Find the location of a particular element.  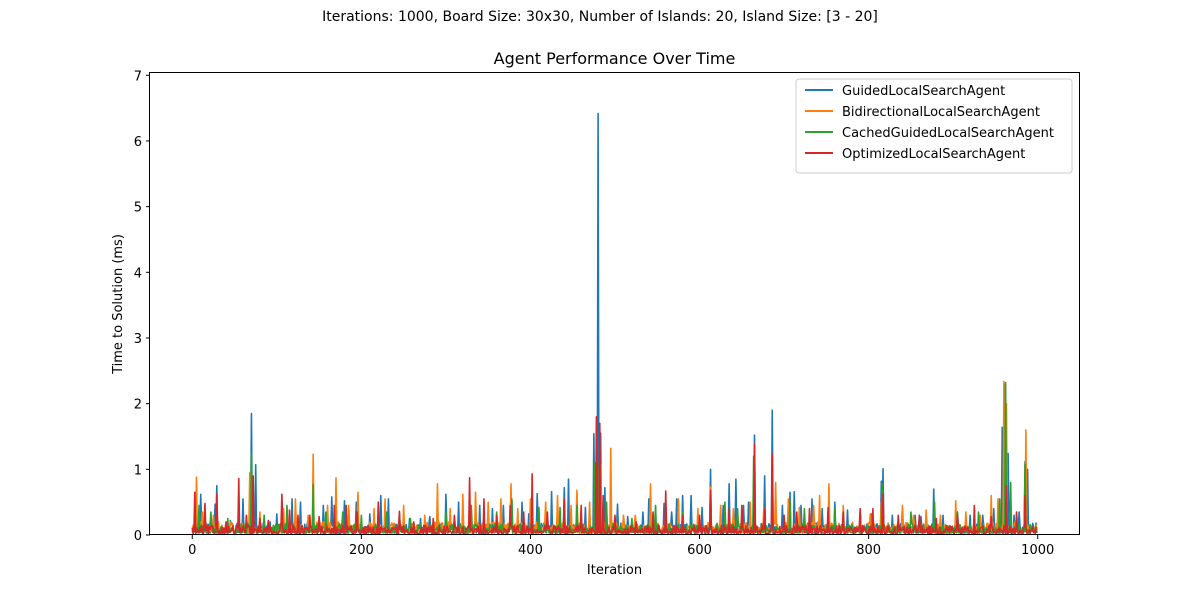

legend-label: GuidedLocalSearchAgent is located at coordinates (923, 91).